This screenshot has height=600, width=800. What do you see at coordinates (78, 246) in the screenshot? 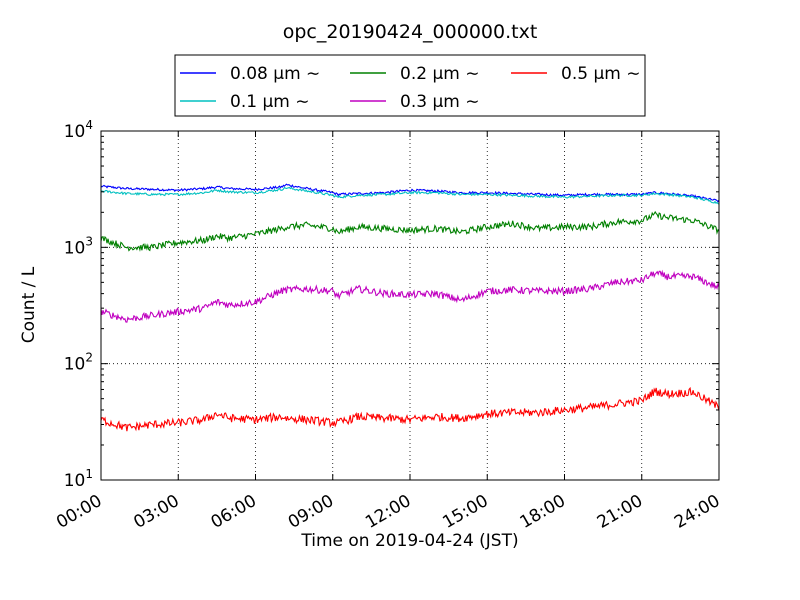
I see `y-tick-label: 10³` at bounding box center [78, 246].